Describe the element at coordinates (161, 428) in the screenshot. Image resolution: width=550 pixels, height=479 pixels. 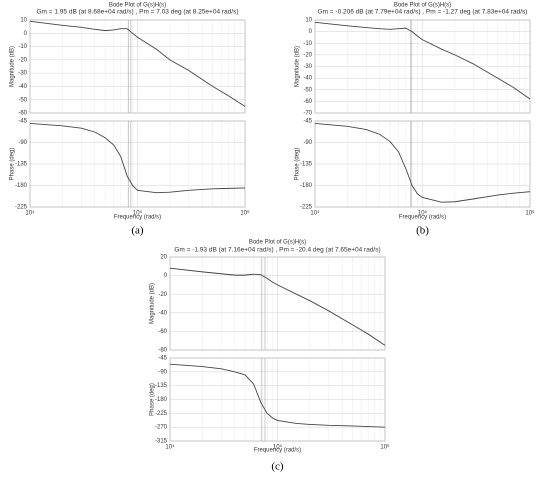
I see `y-tick-label: -270` at that location.